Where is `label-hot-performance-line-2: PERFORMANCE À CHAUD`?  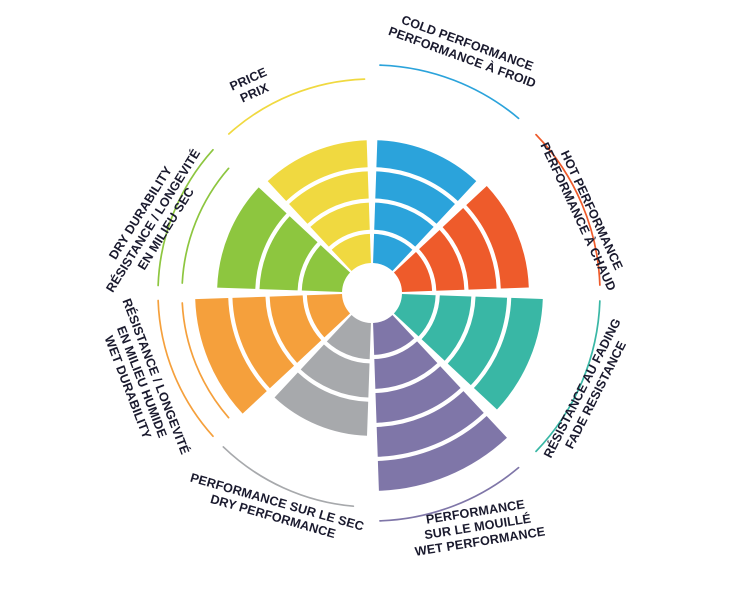
label-hot-performance-line-2: PERFORMANCE À CHAUD is located at coordinates (578, 216).